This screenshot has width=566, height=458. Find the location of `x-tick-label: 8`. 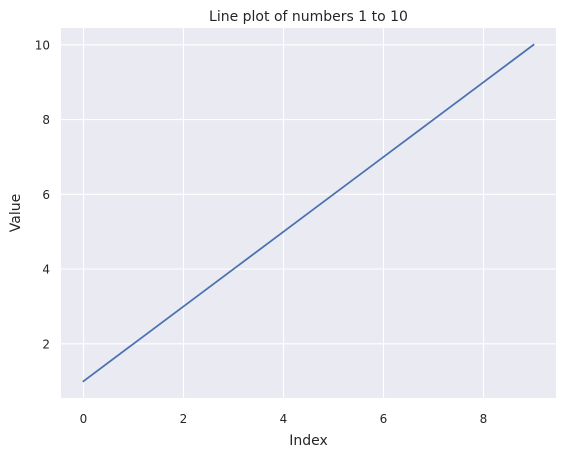

x-tick-label: 8 is located at coordinates (484, 419).